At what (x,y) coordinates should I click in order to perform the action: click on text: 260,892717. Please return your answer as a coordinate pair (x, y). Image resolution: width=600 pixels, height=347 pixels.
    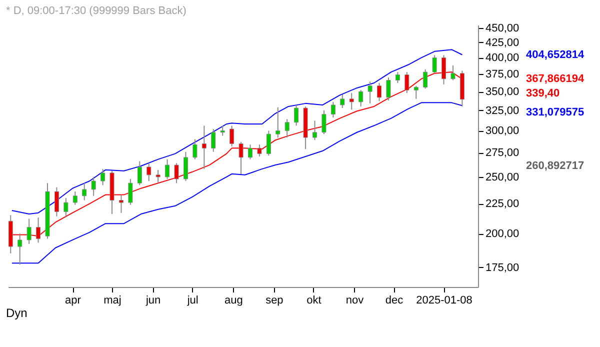
    Looking at the image, I should click on (555, 166).